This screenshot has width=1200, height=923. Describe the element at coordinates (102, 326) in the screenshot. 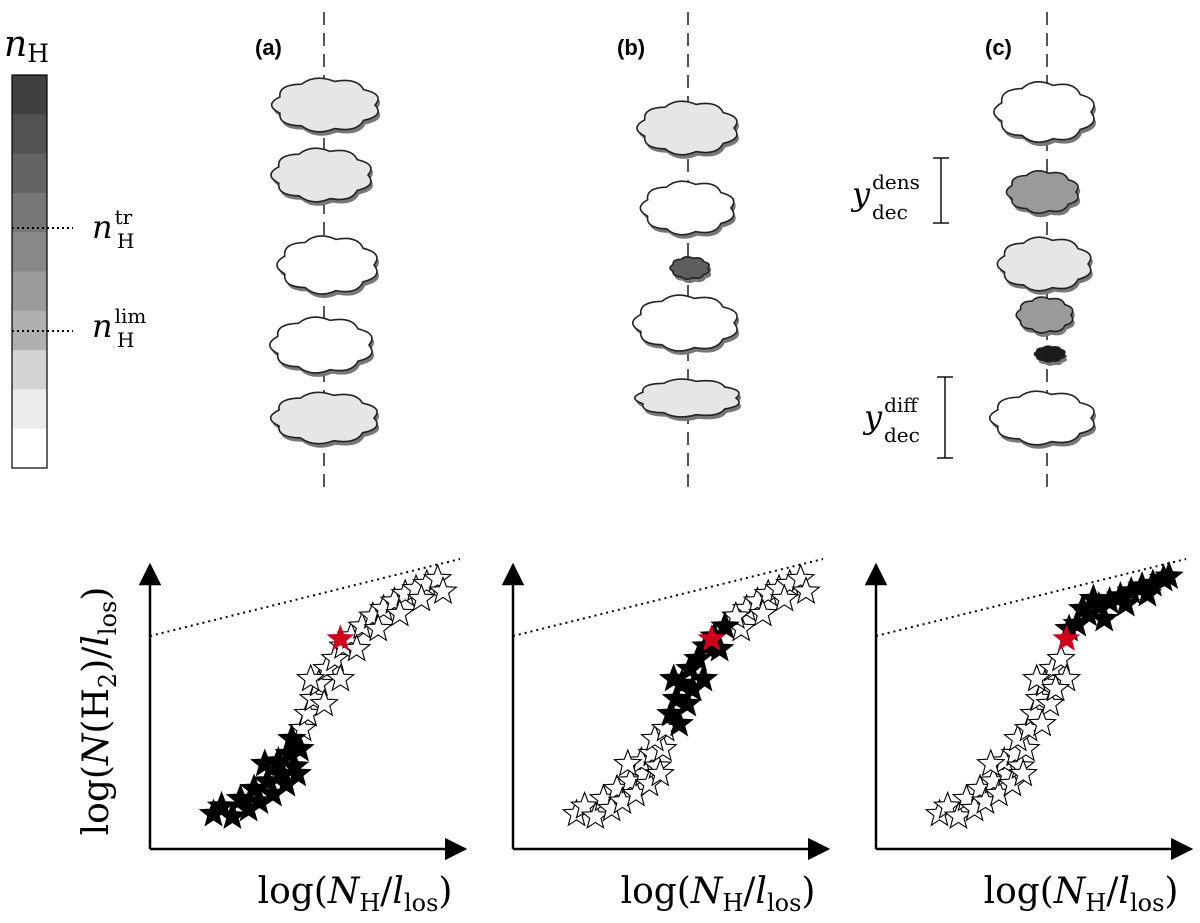

I see `mark-lim-n: n` at that location.